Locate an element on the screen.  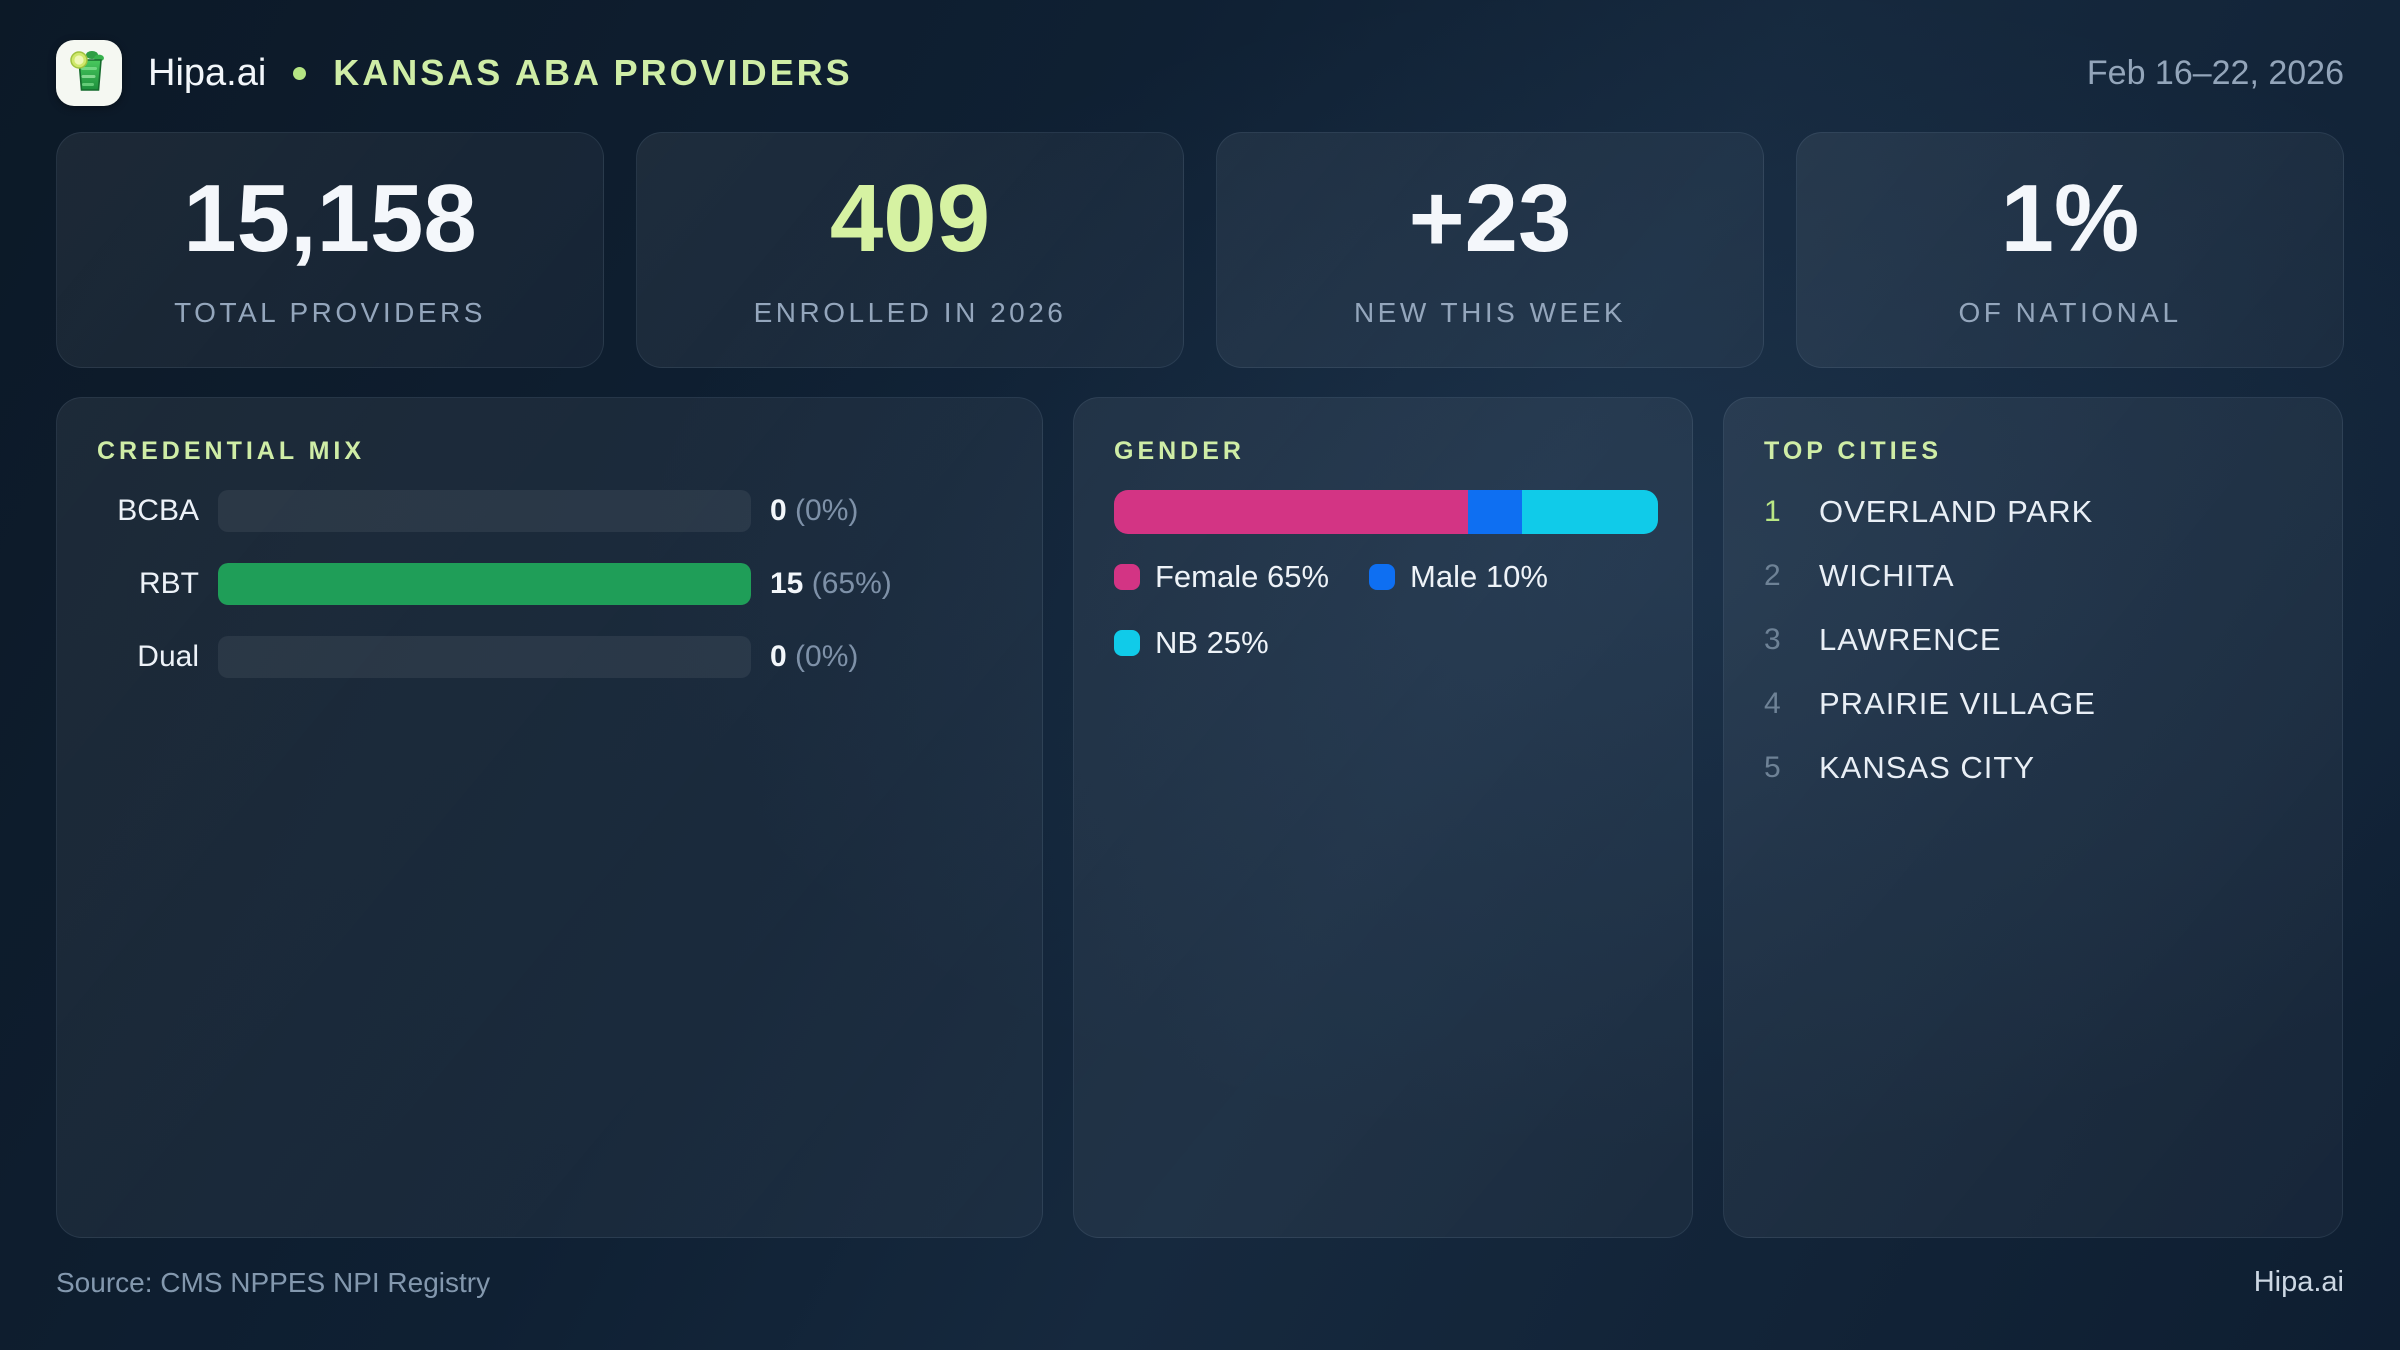
legend-label: NB 25% is located at coordinates (1212, 642).